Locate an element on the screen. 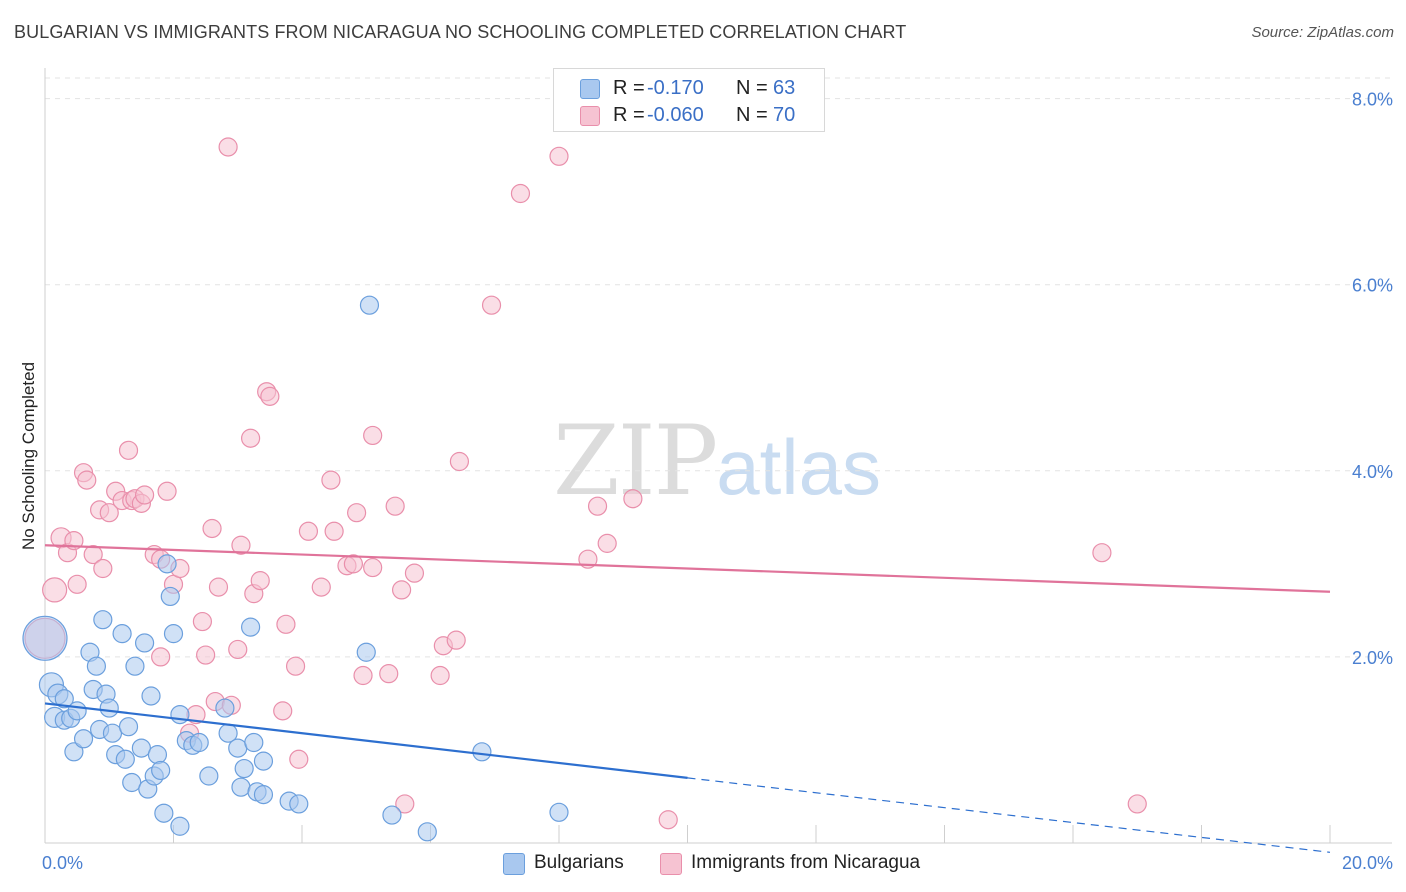  nicaragua-trend-line is located at coordinates (687, 568).